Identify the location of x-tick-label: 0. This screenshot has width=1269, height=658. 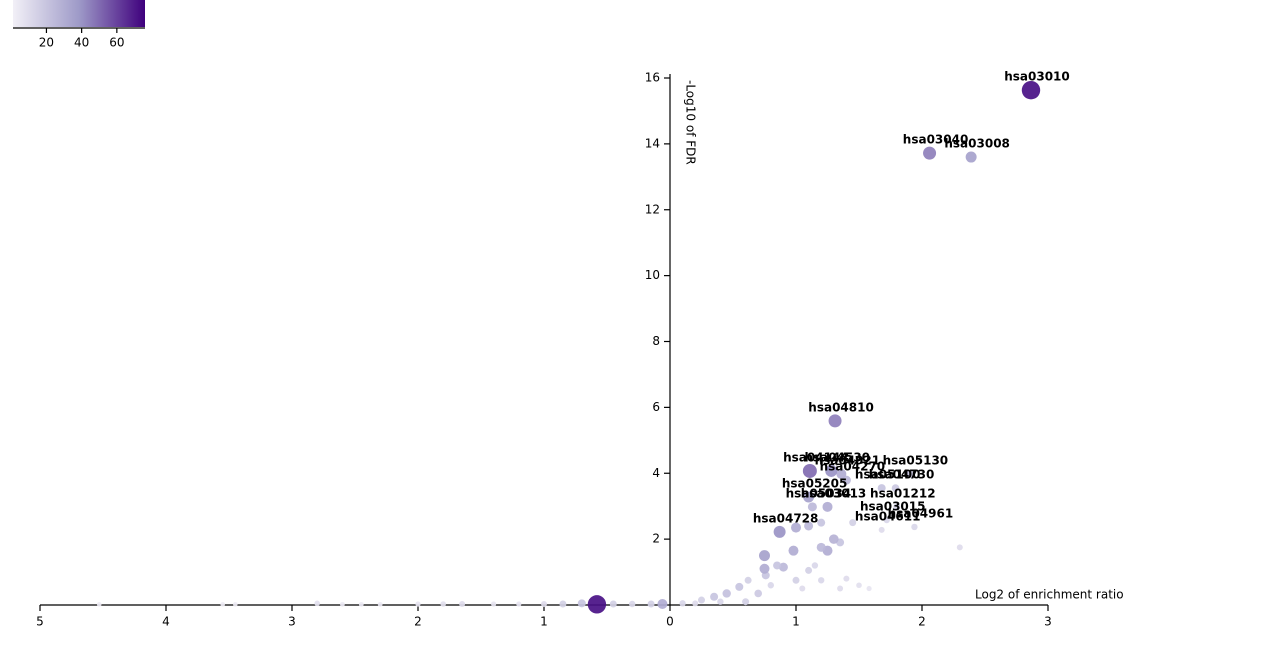
(670, 622).